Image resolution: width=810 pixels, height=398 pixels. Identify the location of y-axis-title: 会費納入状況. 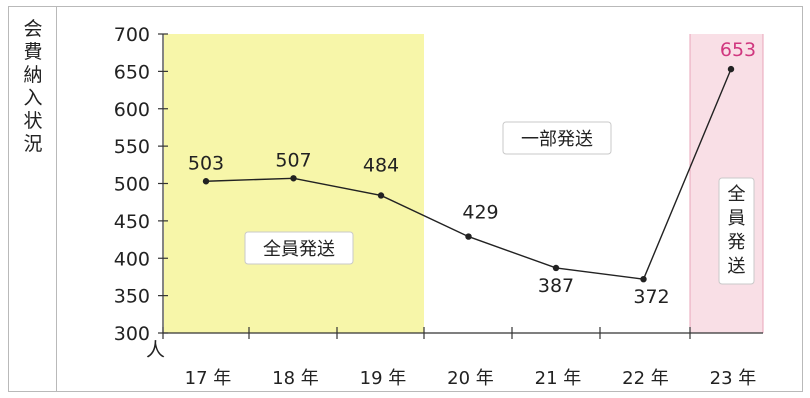
(33, 87).